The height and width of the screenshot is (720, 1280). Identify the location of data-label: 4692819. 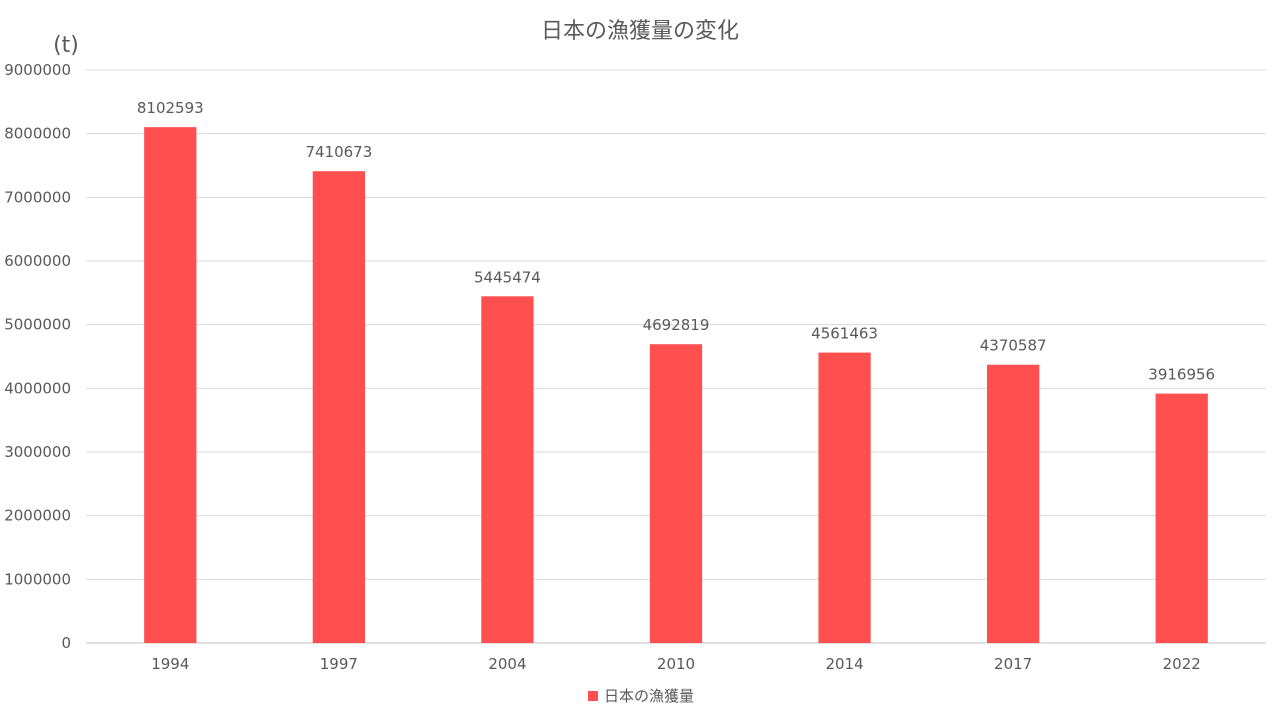
(676, 325).